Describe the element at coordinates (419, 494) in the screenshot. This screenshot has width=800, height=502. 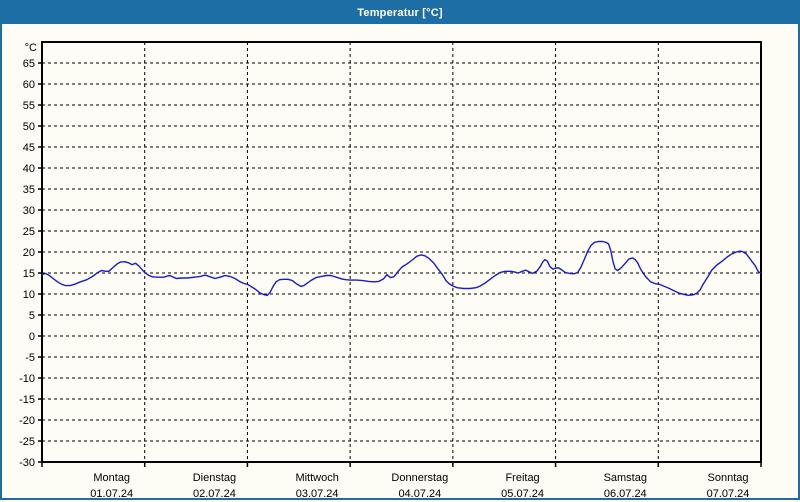
I see `x-date-label: 04.07.24` at that location.